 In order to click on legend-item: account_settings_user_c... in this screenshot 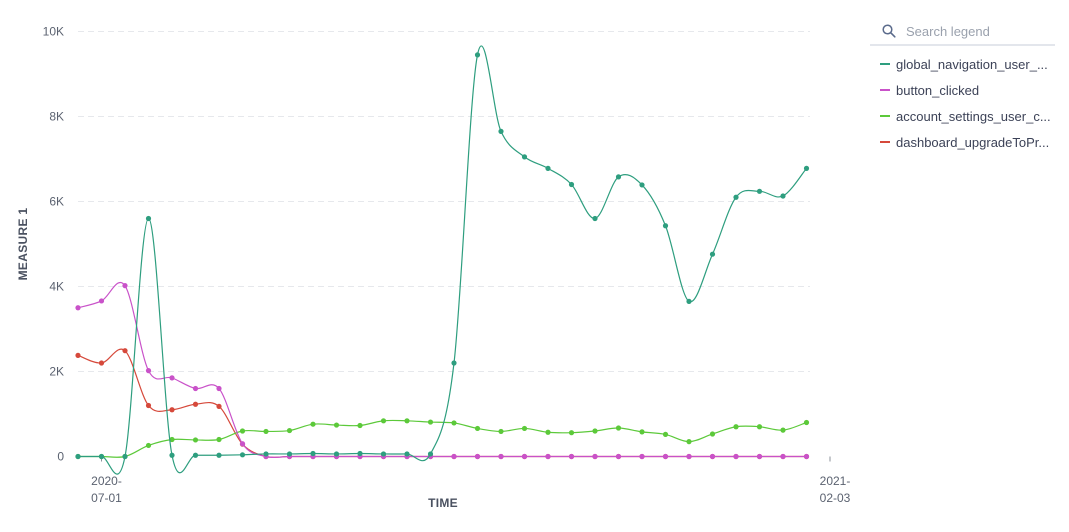, I will do `click(962, 116)`.